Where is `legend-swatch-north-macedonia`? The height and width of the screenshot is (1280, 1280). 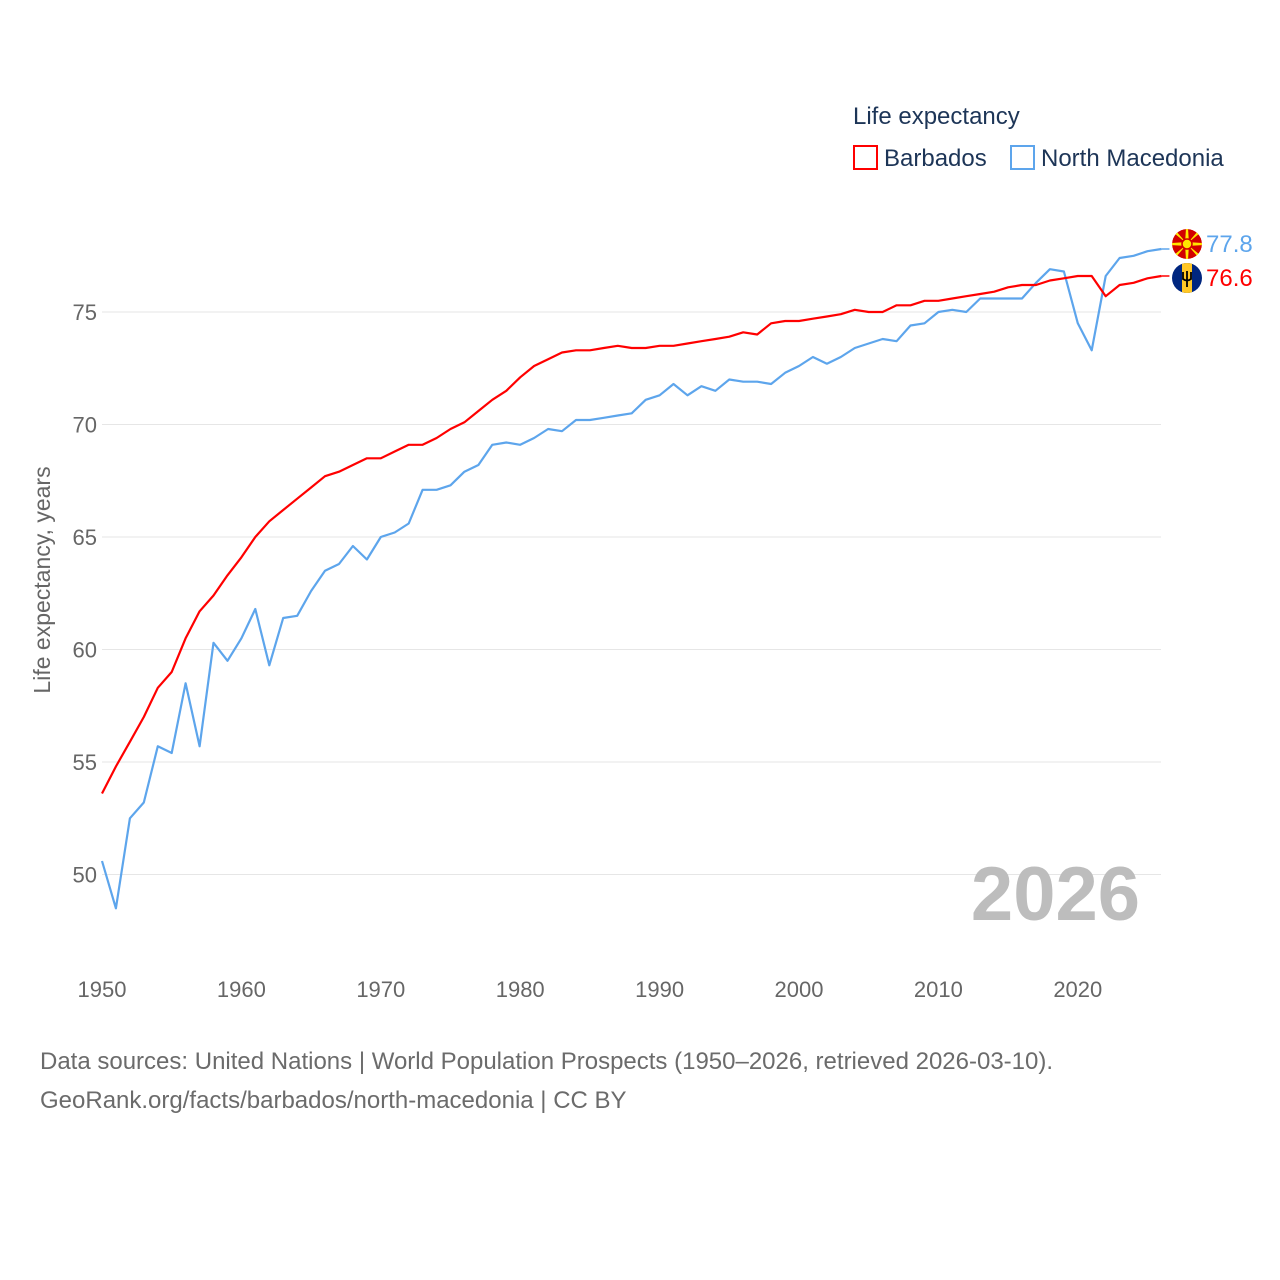
legend-swatch-north-macedonia is located at coordinates (1022, 157).